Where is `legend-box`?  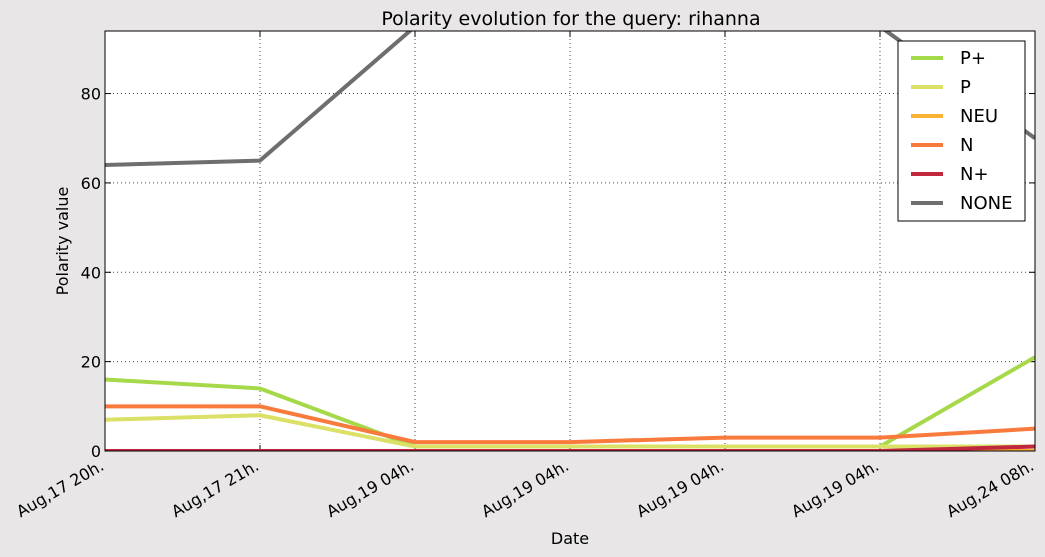
legend-box is located at coordinates (961, 131).